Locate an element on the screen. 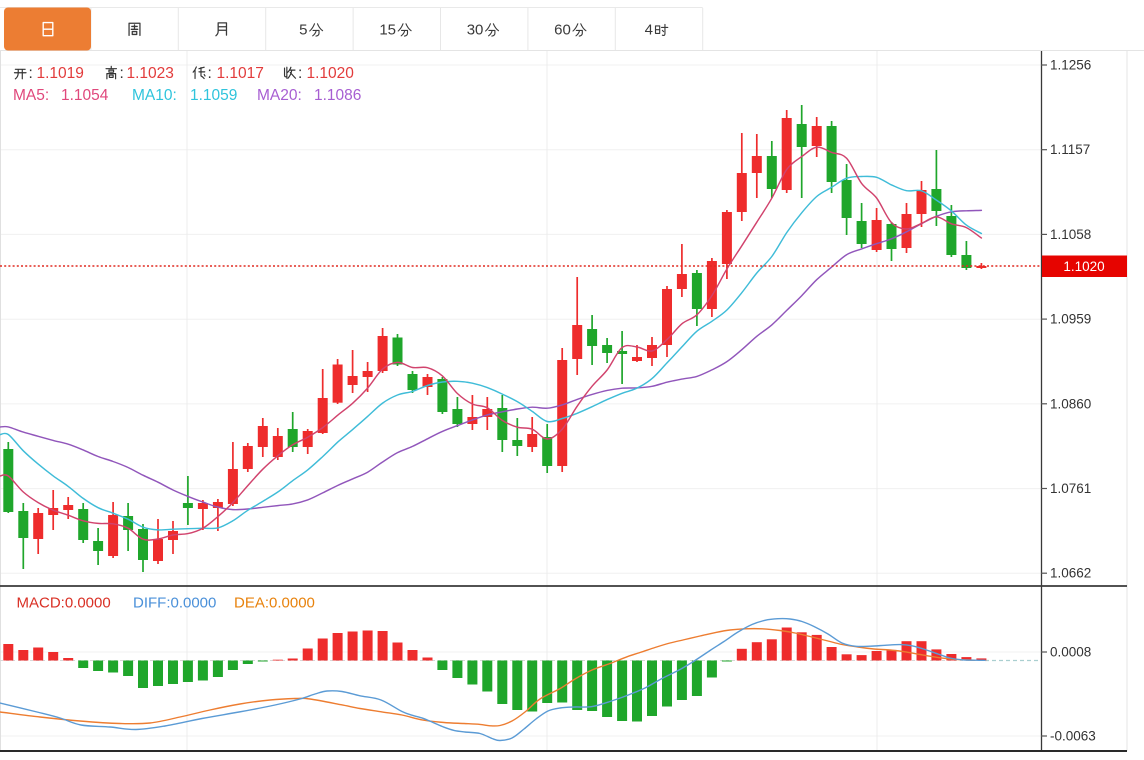  svg-text: 1.1017 is located at coordinates (240, 73).